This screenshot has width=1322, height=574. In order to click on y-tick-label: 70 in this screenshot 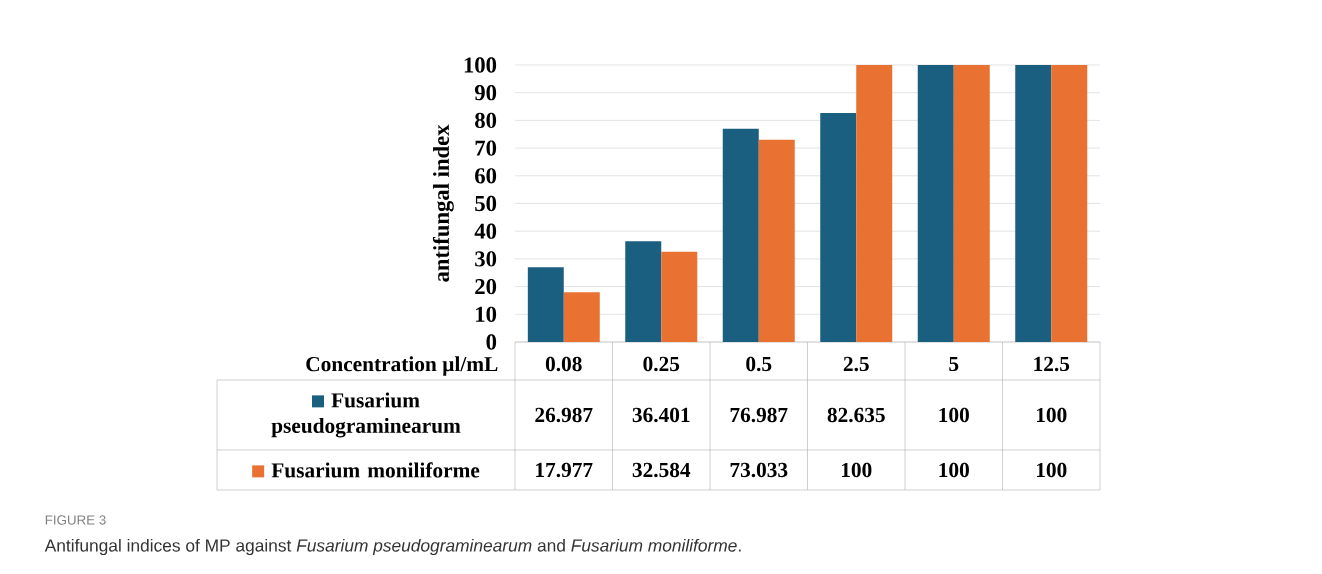, I will do `click(486, 148)`.